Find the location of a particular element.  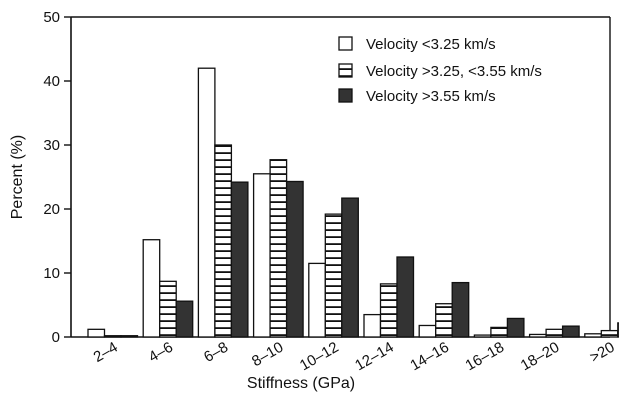

x-tick-label: 8–10 is located at coordinates (267, 354).